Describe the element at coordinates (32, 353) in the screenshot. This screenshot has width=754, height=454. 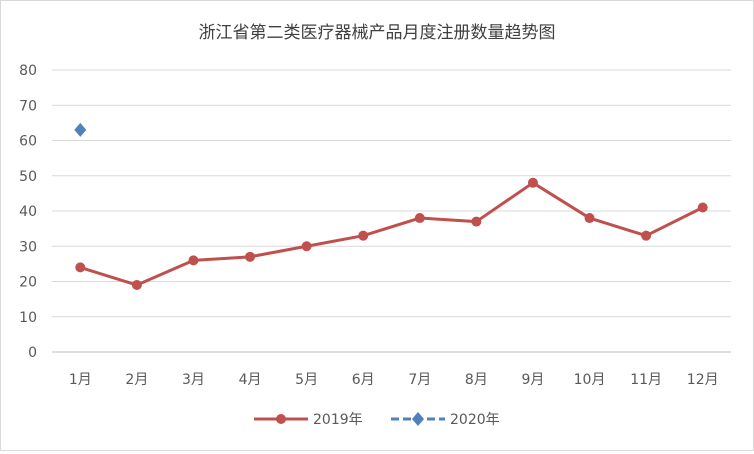
I see `y-tick-label: 0` at that location.